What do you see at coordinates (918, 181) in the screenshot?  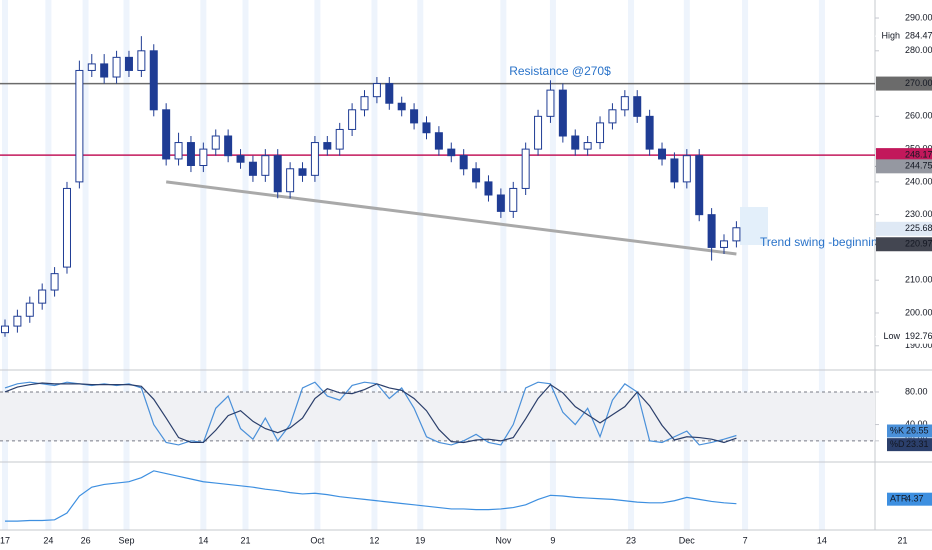 I see `y-tick-label: 240.00` at bounding box center [918, 181].